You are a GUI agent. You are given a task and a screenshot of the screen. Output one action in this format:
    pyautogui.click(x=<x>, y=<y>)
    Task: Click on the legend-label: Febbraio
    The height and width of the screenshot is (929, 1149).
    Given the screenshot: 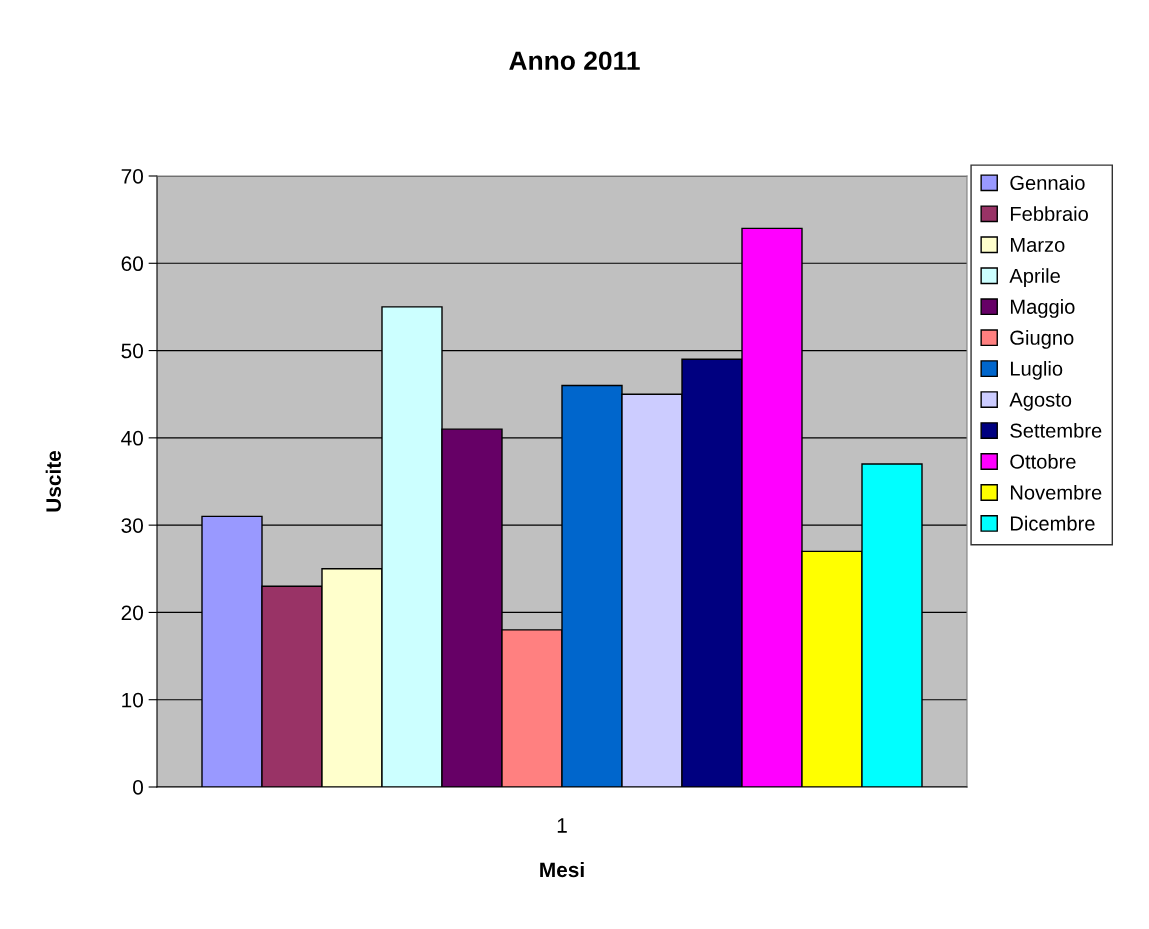 What is the action you would take?
    pyautogui.click(x=1049, y=213)
    